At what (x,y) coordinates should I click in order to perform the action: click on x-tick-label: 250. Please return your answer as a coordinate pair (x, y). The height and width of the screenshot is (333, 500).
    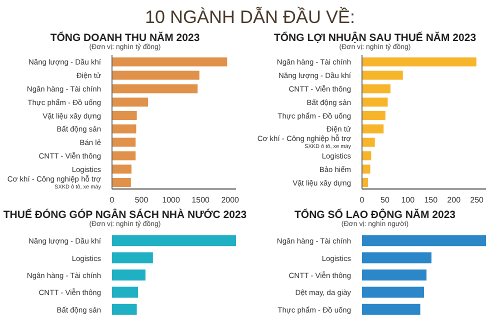
    Looking at the image, I should click on (477, 200).